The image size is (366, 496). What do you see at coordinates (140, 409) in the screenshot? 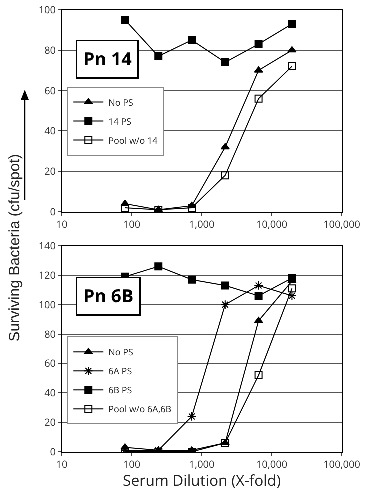
I see `legend-label: Pool w/o 6A,6B` at bounding box center [140, 409].